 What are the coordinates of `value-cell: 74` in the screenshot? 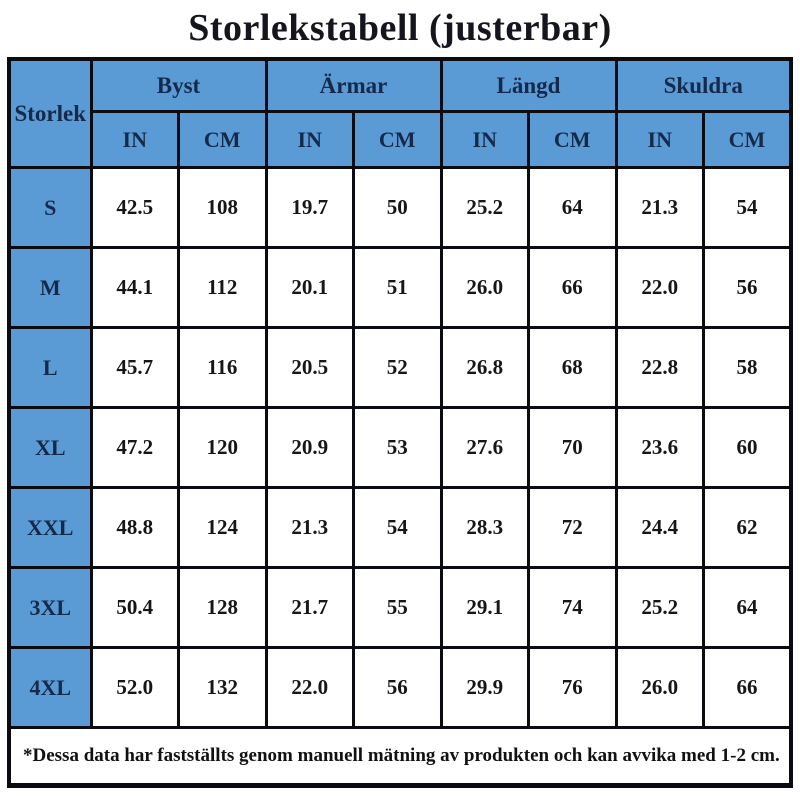 It's located at (572, 607).